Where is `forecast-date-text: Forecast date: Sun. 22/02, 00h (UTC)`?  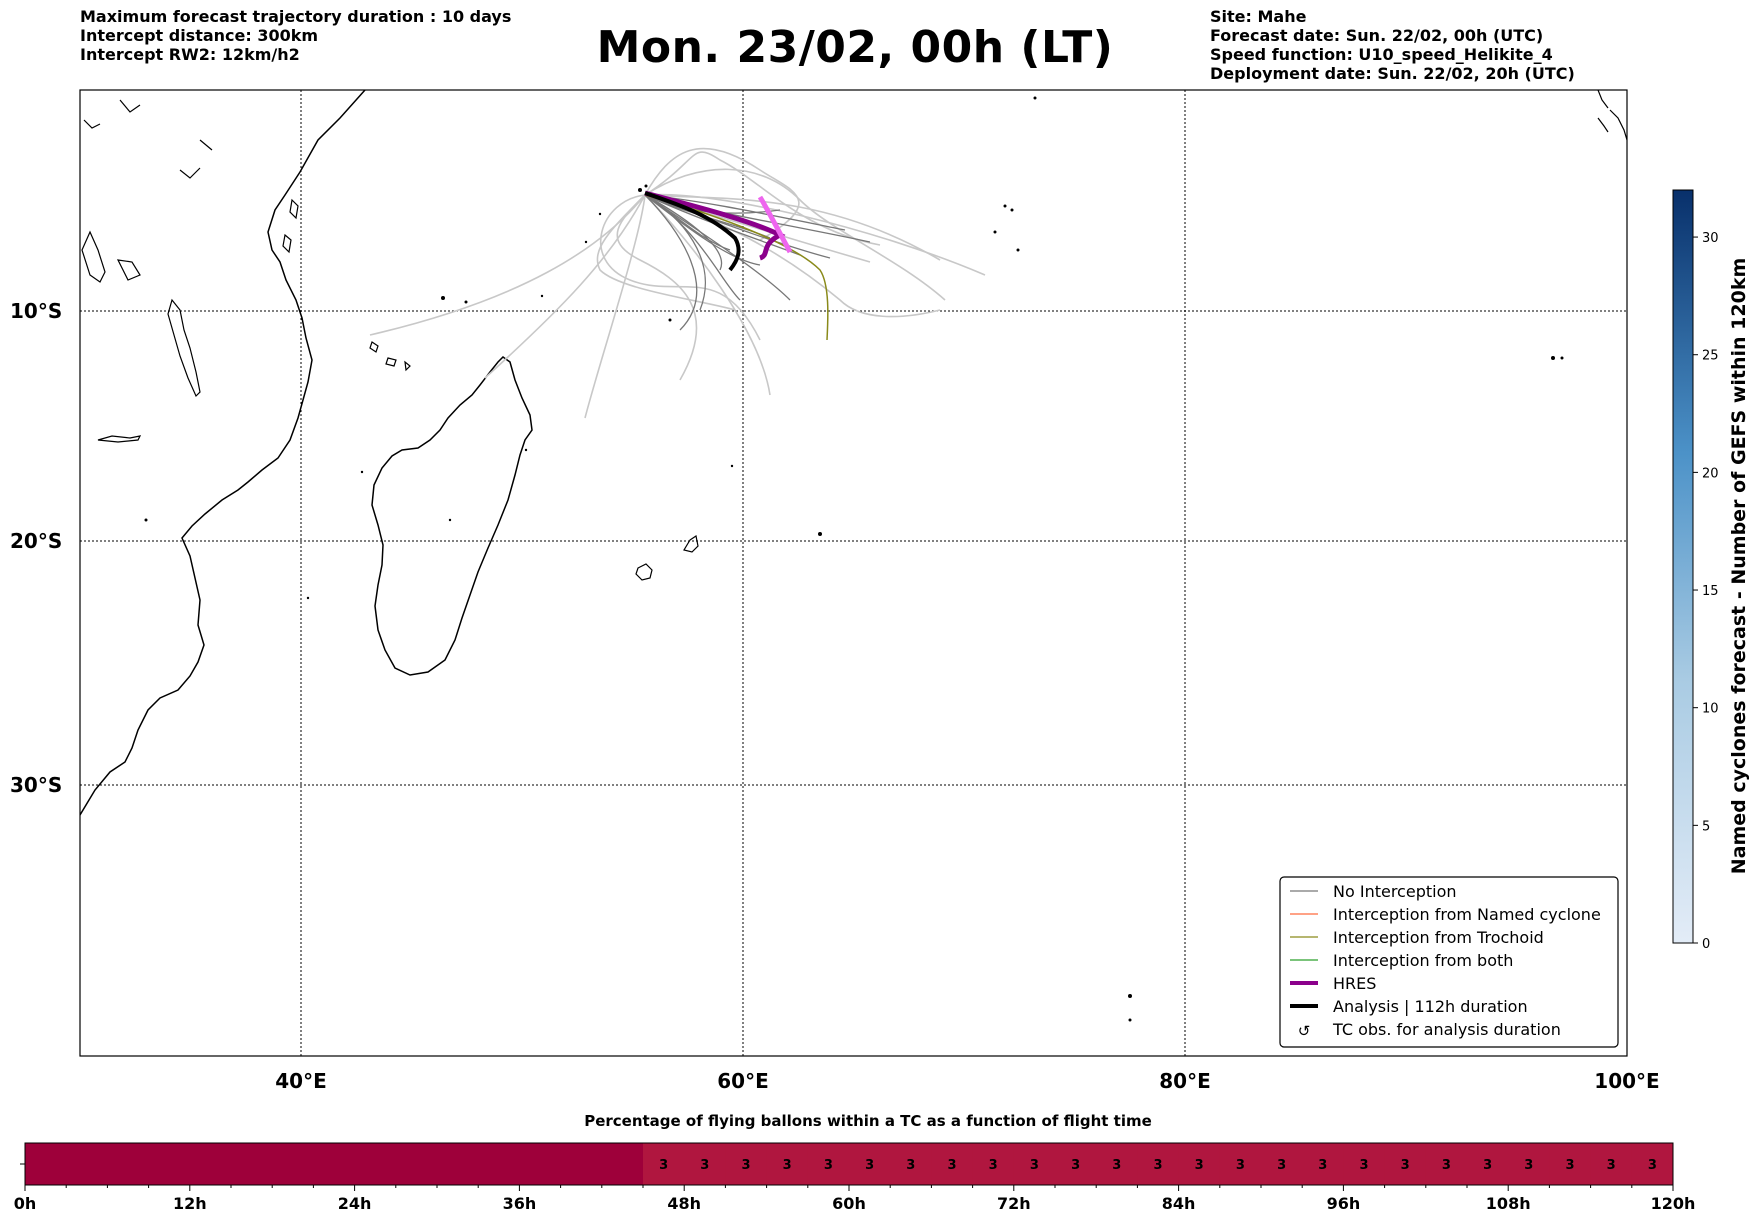
forecast-date-text: Forecast date: Sun. 22/02, 00h (UTC) is located at coordinates (1377, 35).